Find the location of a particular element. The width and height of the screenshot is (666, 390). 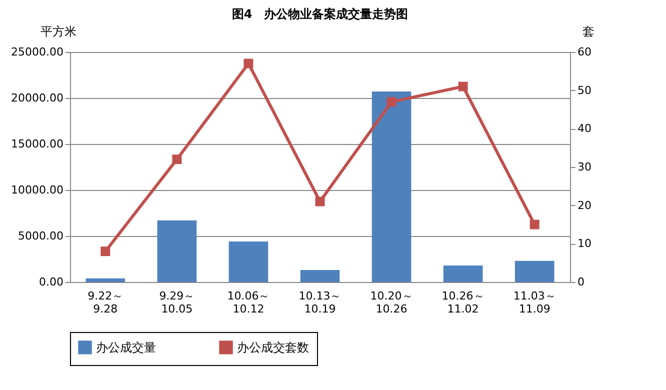

y2-tick-label: 60 is located at coordinates (585, 52).